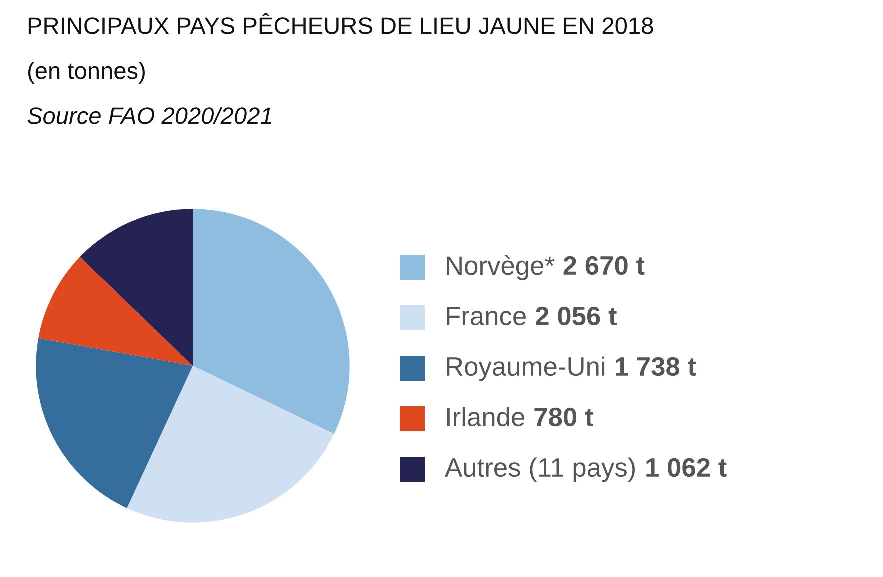  I want to click on legend-label: France, so click(486, 316).